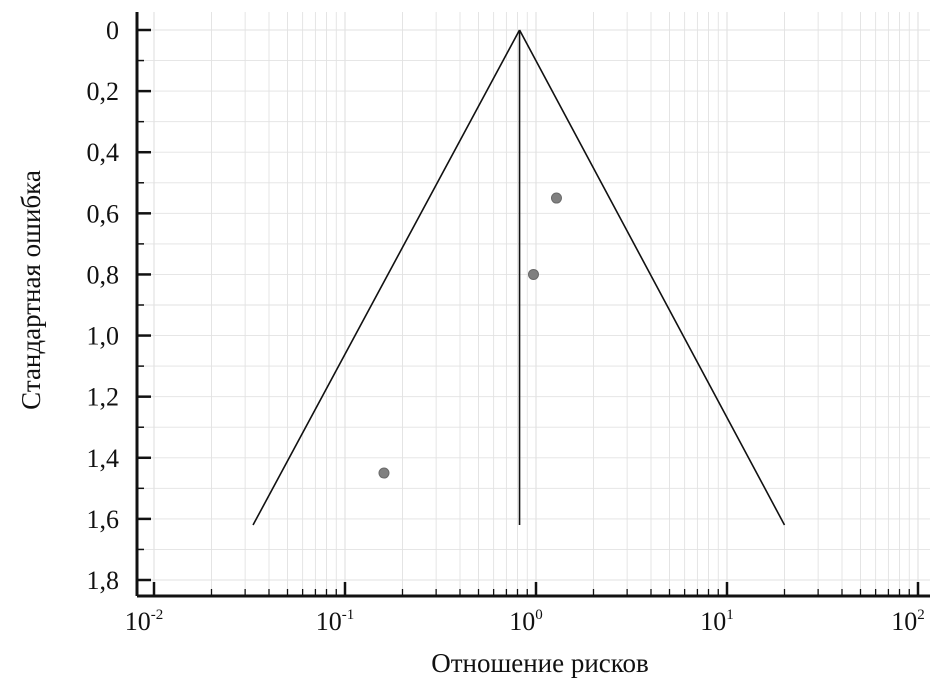  What do you see at coordinates (144, 621) in the screenshot?
I see `x-tick-label: 10⁻²` at bounding box center [144, 621].